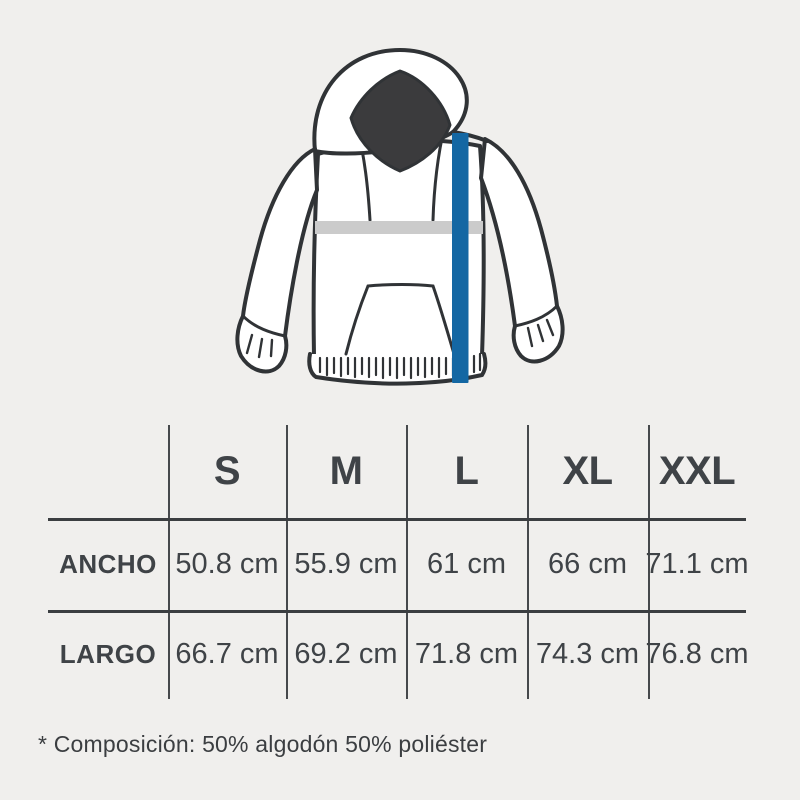 This screenshot has height=800, width=800. Describe the element at coordinates (108, 563) in the screenshot. I see `row-label-ancho: ANCHO` at that location.